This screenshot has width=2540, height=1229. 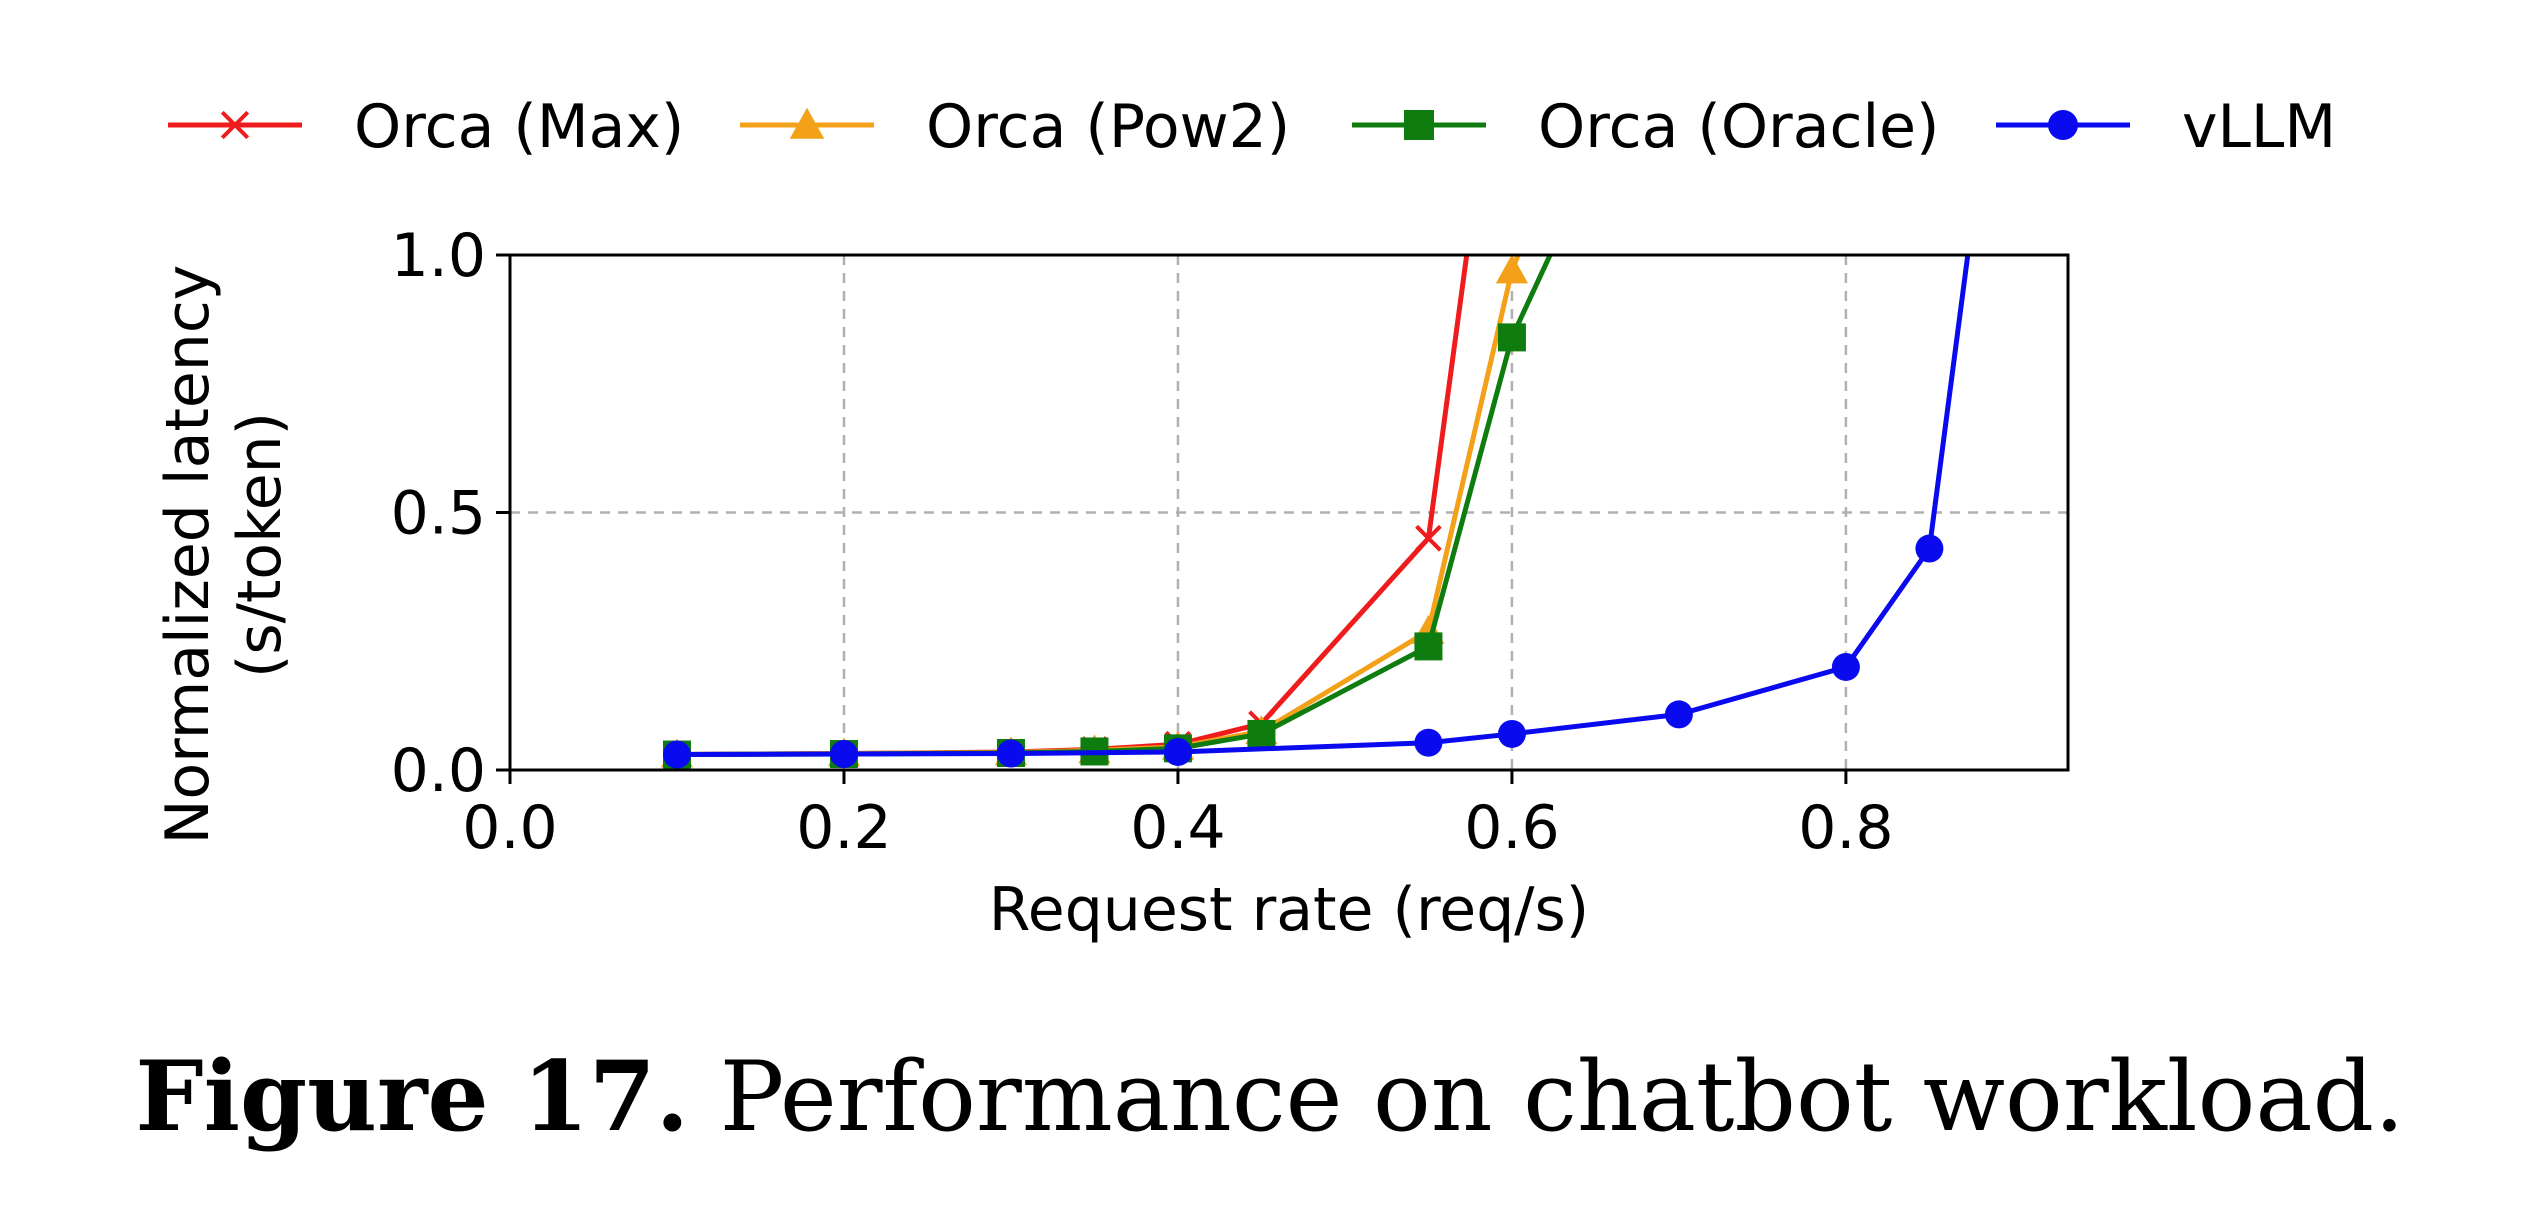 I want to click on series-line-orca-oracle, so click(x=1114, y=506).